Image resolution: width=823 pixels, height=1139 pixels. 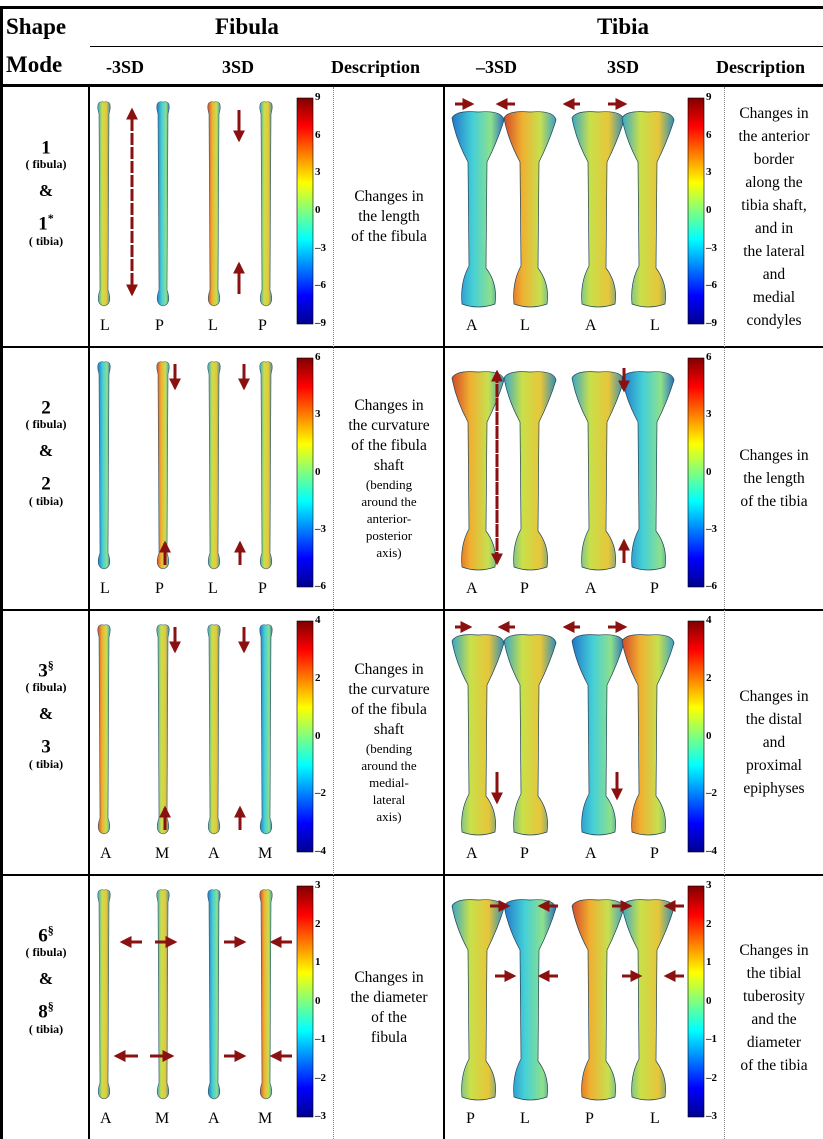 I want to click on fibula-colorbar-tick: –4, so click(x=320, y=851).